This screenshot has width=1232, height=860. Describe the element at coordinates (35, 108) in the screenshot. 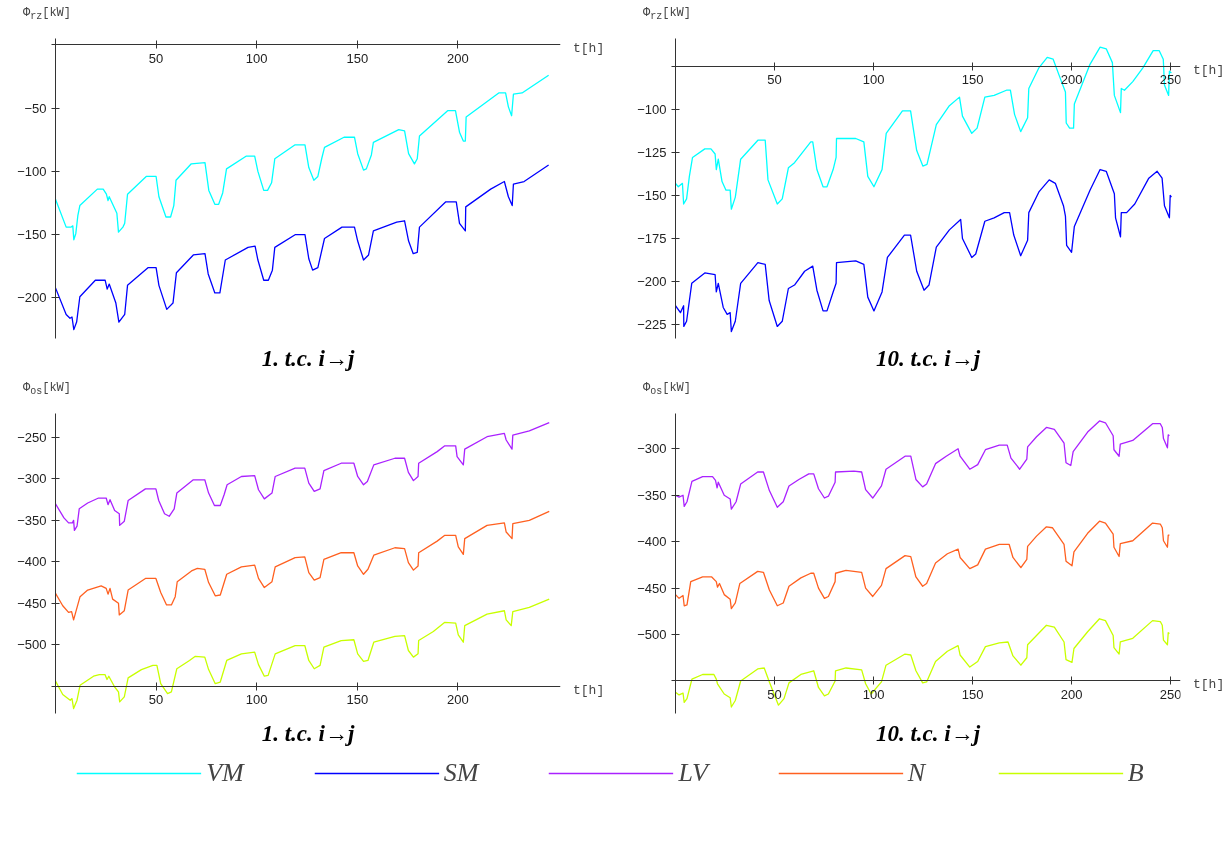

I see `y-tick-label: −50` at that location.